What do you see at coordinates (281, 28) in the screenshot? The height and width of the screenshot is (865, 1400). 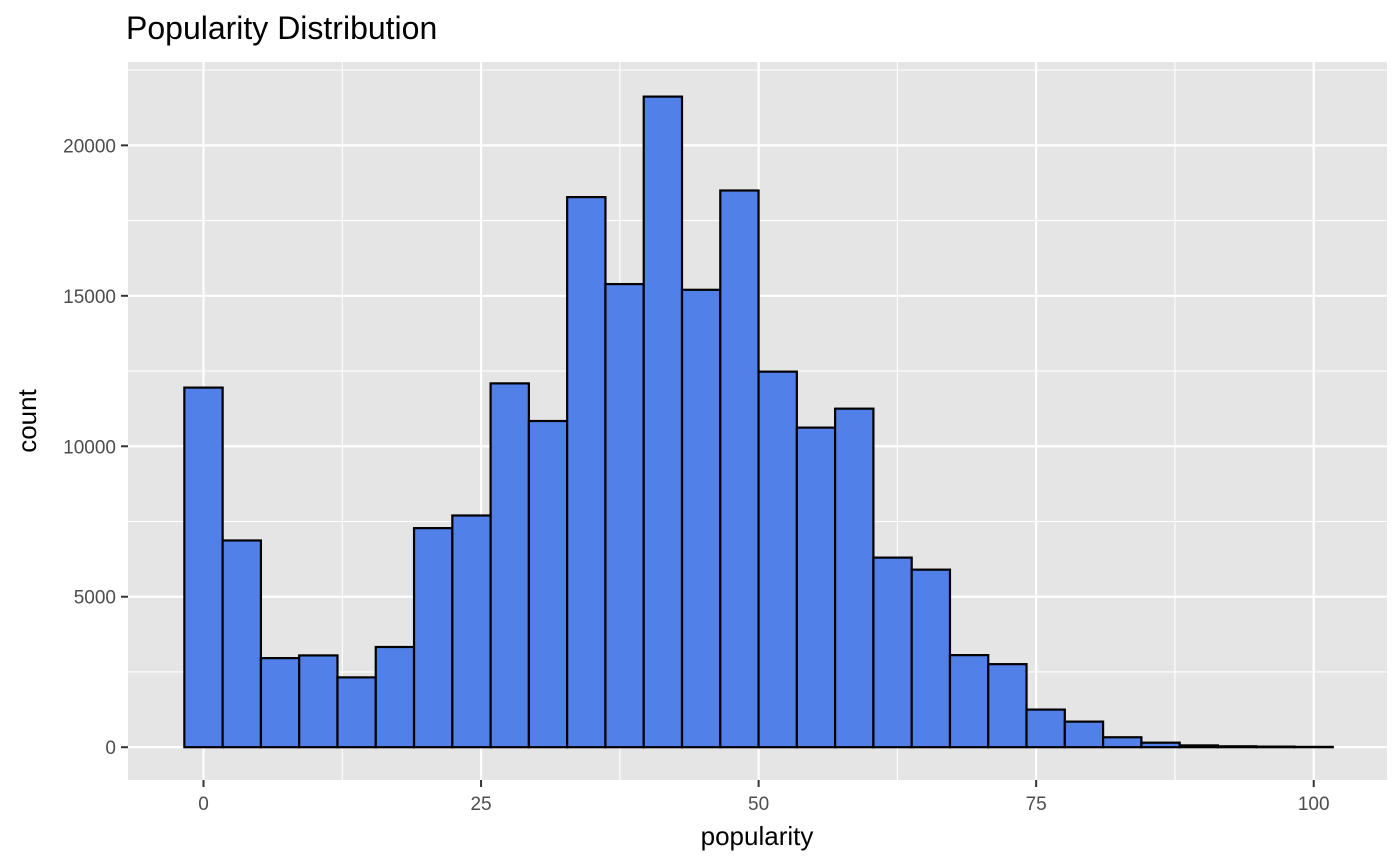 I see `chart-title: Popularity Distribution` at bounding box center [281, 28].